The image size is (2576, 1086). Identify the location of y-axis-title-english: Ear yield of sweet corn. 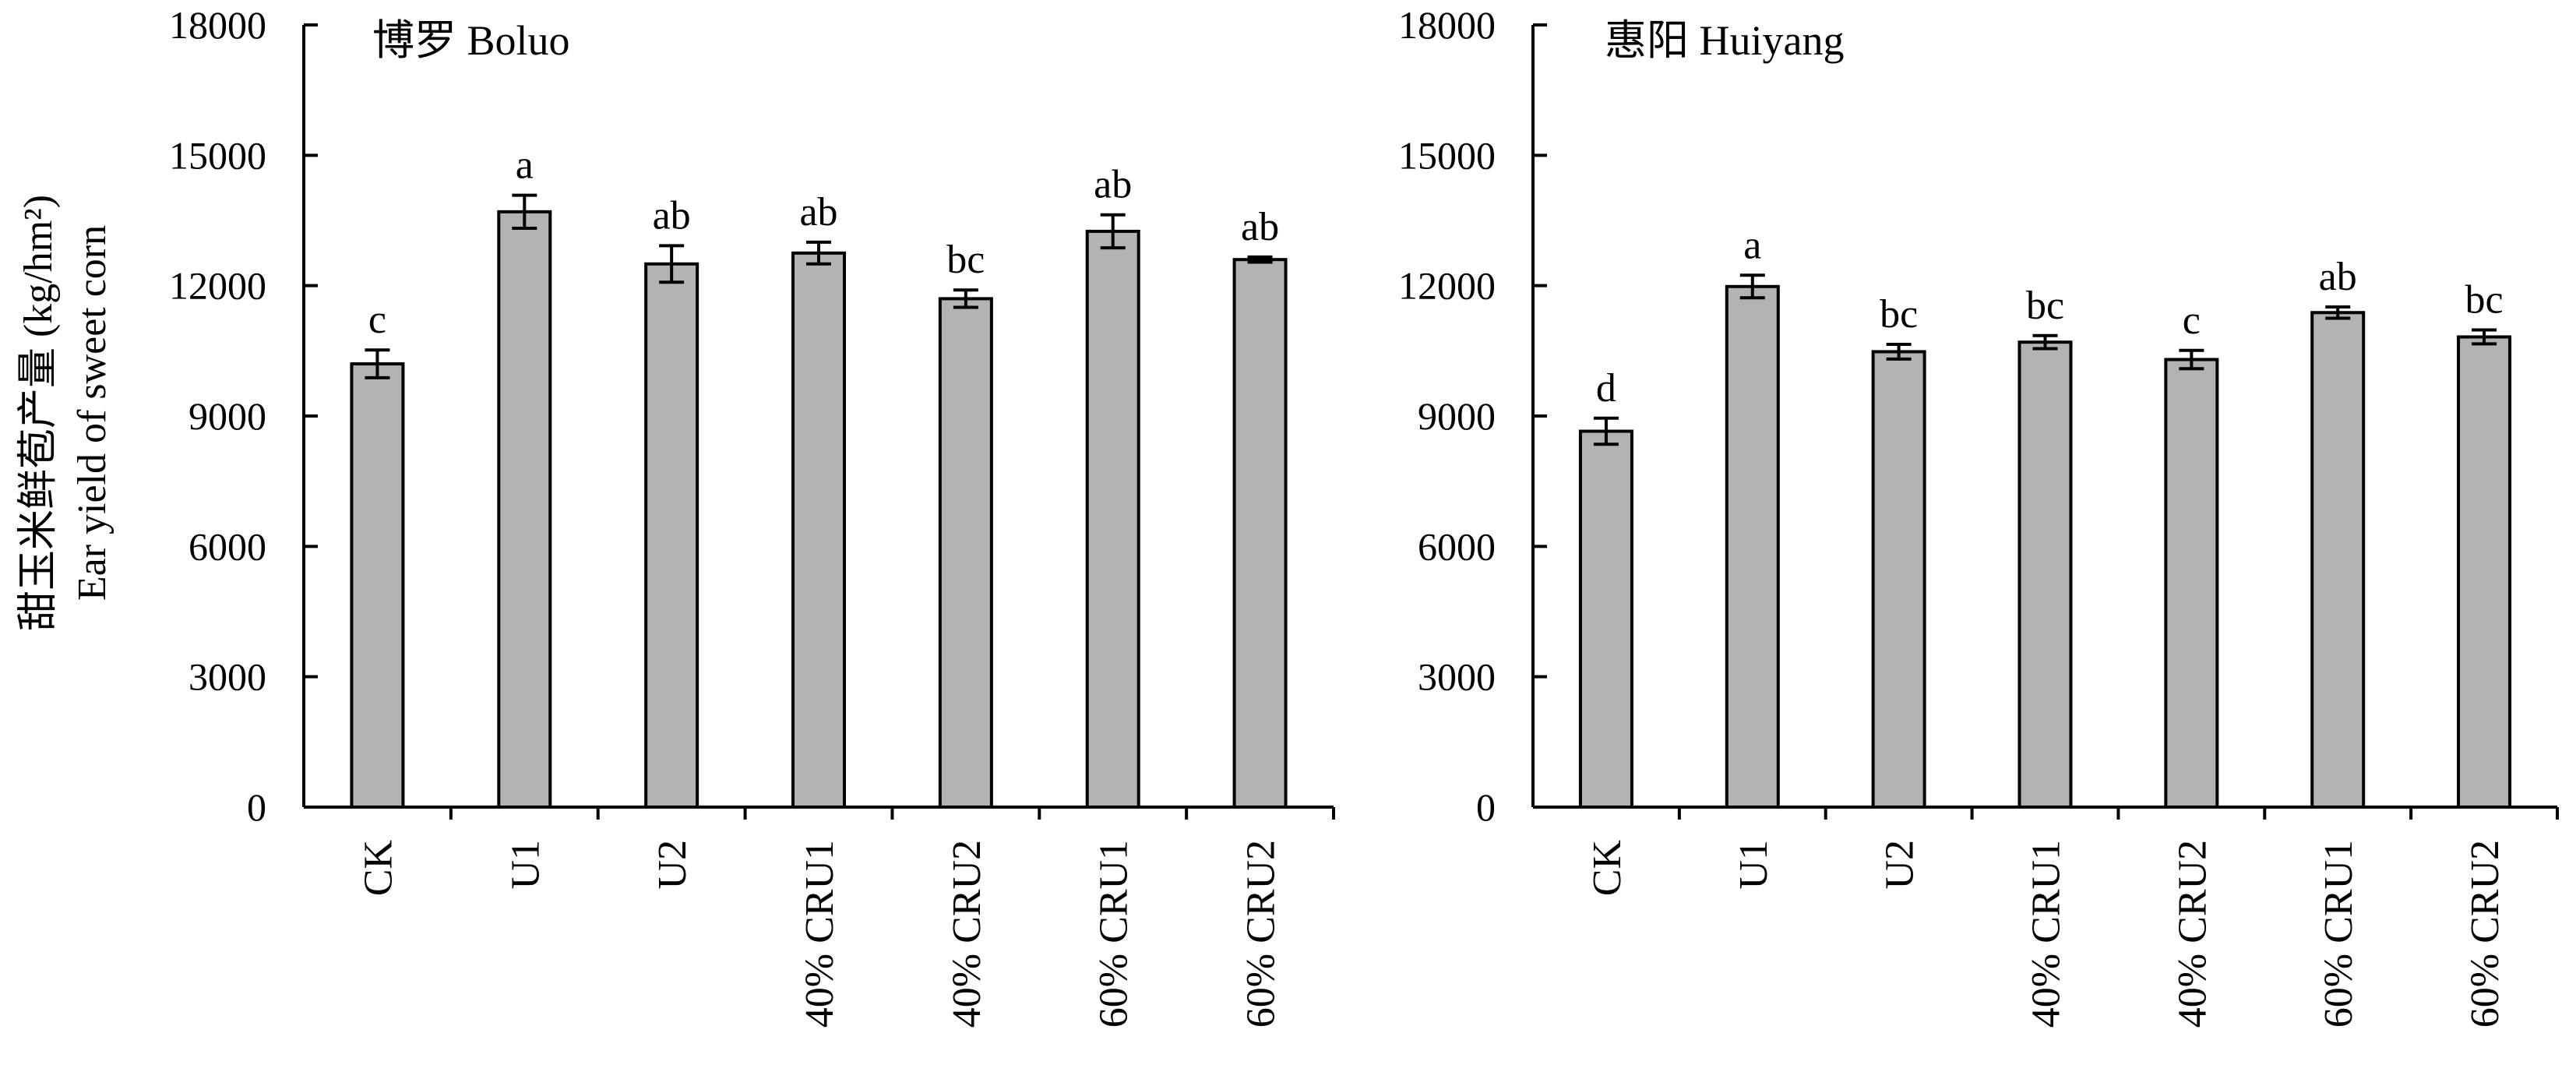
(92, 413).